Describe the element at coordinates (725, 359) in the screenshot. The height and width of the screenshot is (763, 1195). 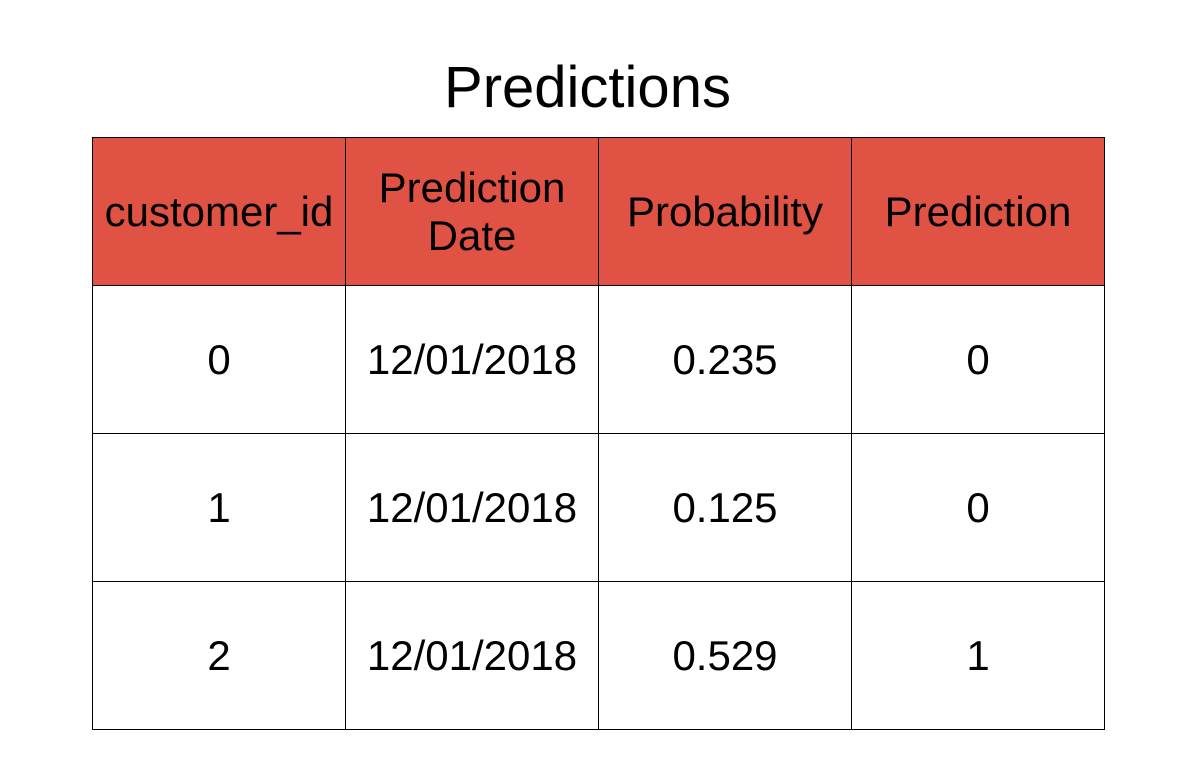
I see `cell-probability: 0.235` at that location.